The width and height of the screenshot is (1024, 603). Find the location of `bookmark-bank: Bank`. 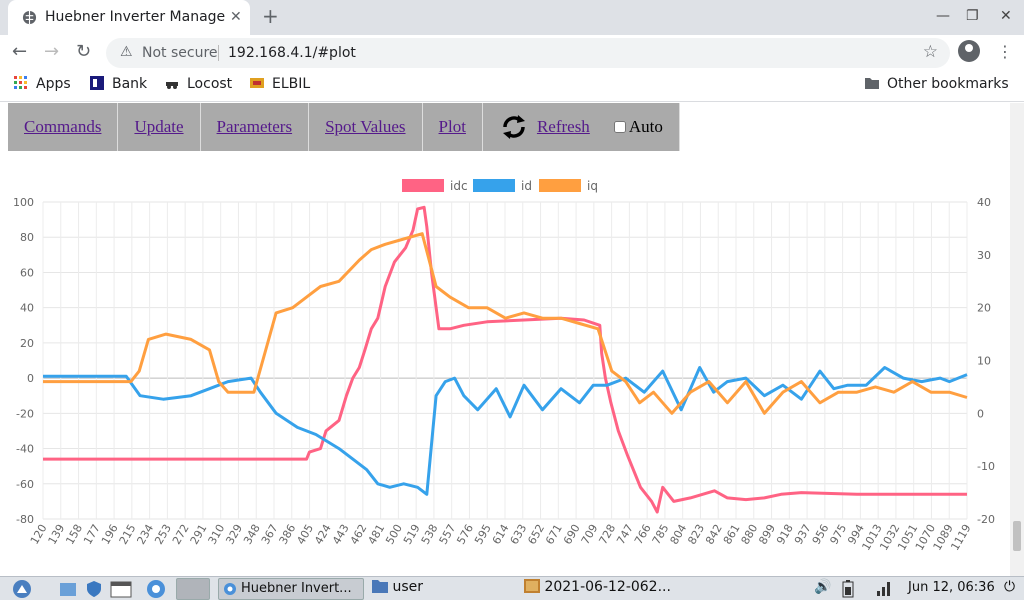

bookmark-bank: Bank is located at coordinates (118, 84).